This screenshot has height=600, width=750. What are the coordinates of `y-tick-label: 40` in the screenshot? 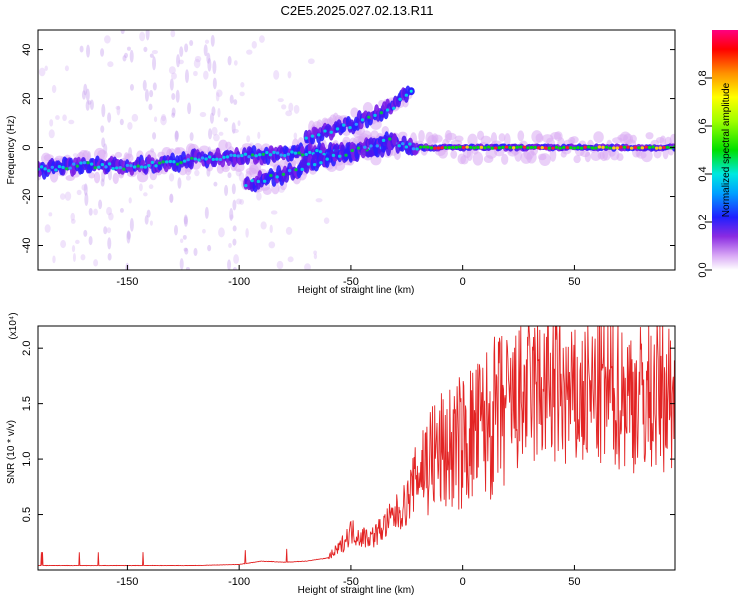 It's located at (27, 49).